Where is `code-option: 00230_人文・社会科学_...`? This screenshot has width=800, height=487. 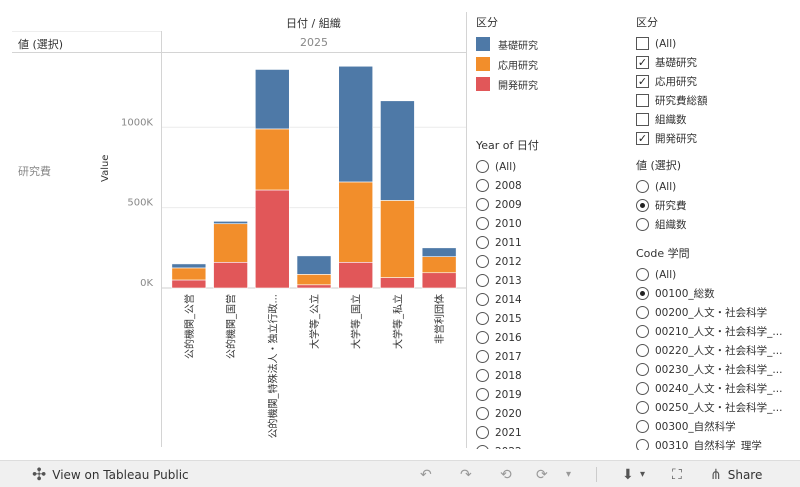
code-option: 00230_人文・社会科学_... is located at coordinates (718, 369).